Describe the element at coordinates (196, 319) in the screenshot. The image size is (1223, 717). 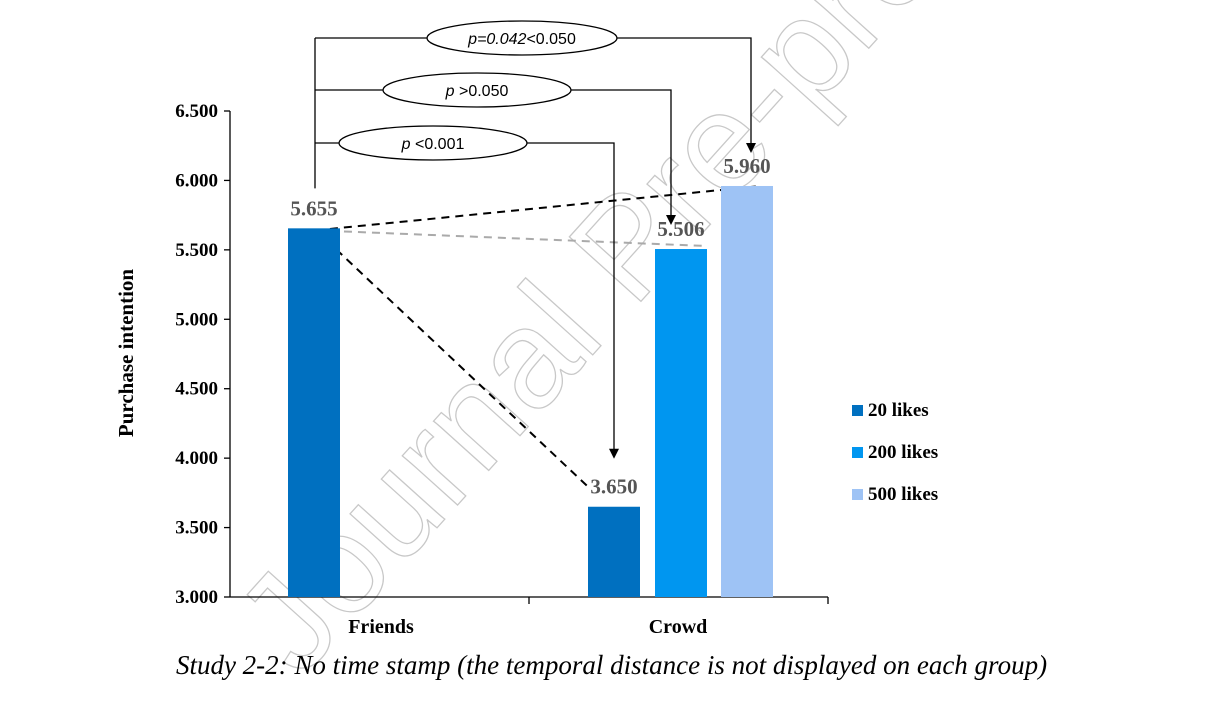
I see `y-tick-label: 5.000` at that location.